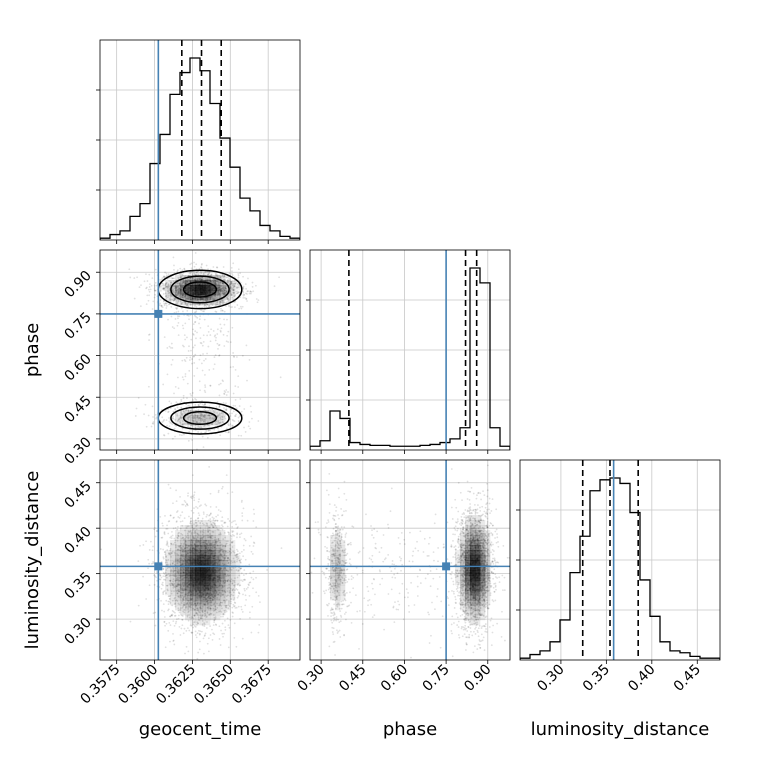  Describe the element at coordinates (77, 409) in the screenshot. I see `y-tick-label-phase: 0.45` at that location.